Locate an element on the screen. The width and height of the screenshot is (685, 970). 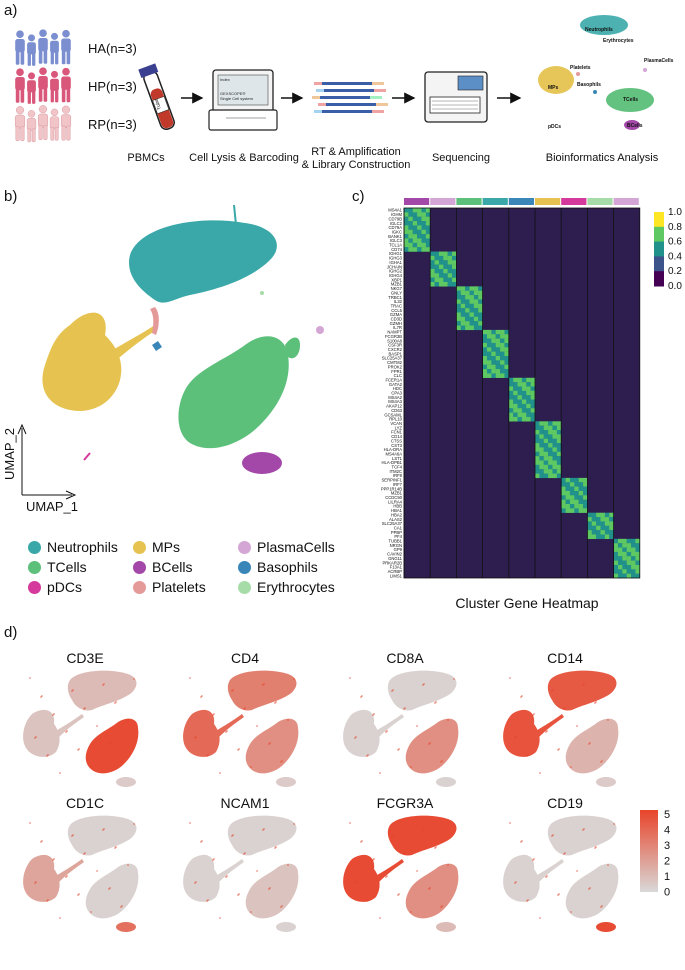
step-sequencing: Sequencing is located at coordinates (461, 158).